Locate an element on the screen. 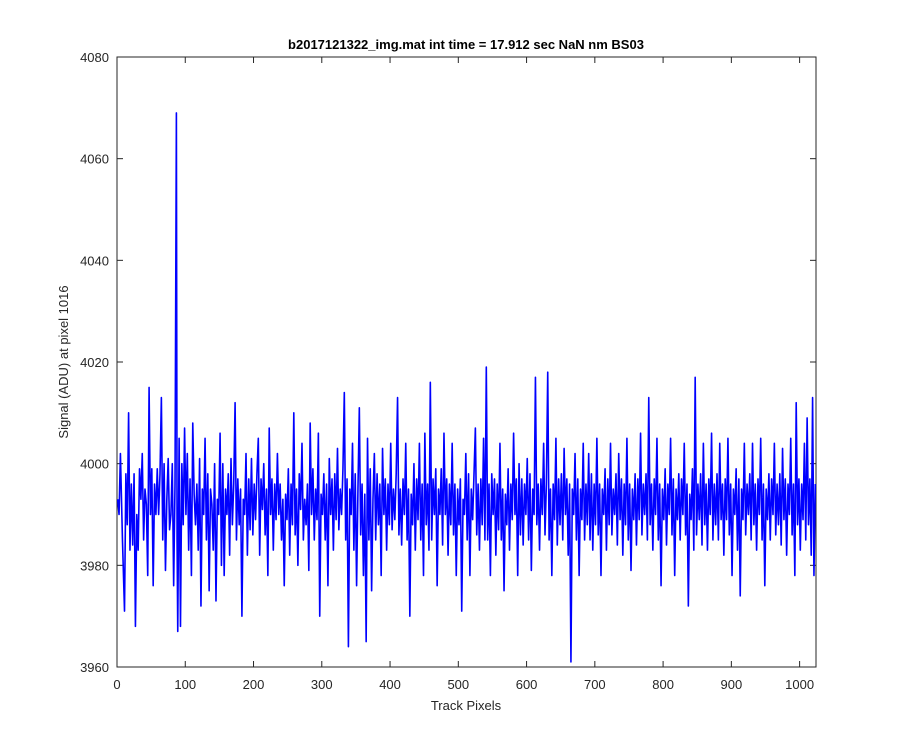 The width and height of the screenshot is (900, 750). x-tick-label: 500 is located at coordinates (458, 684).